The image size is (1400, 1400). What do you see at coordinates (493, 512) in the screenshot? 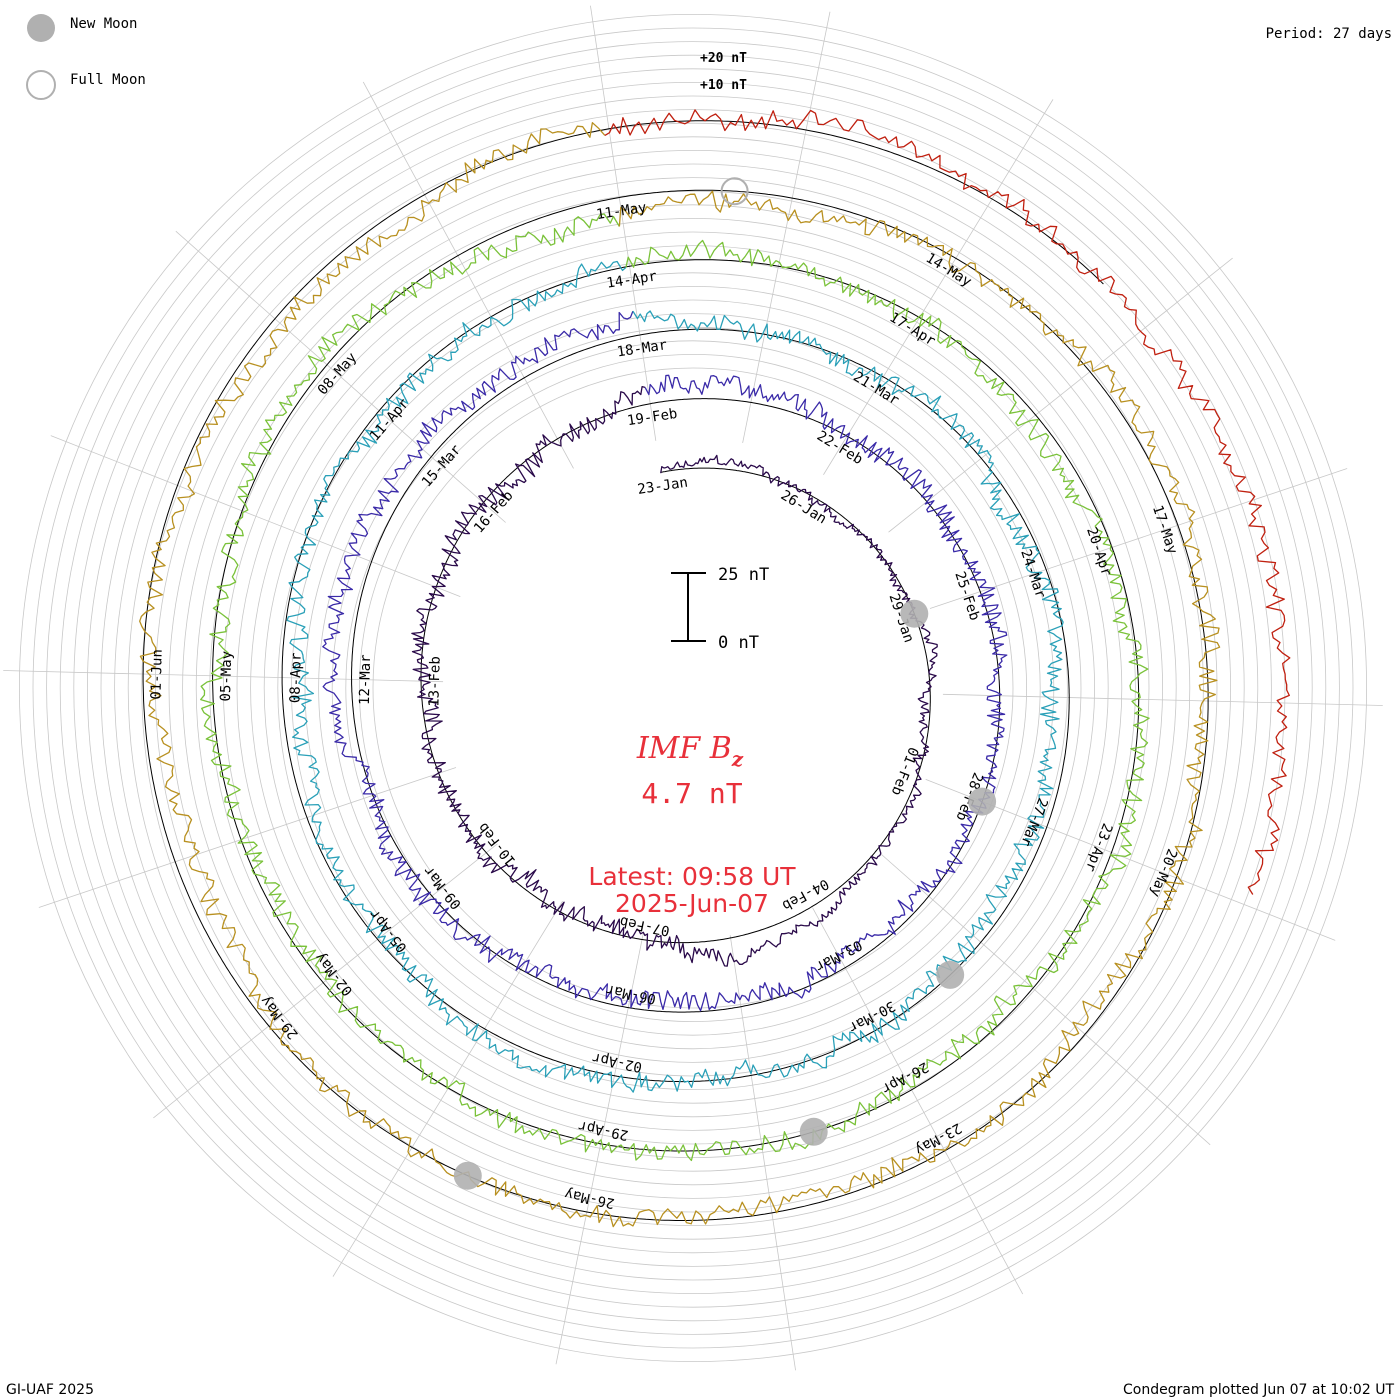
I see `date-label: 16-Feb` at bounding box center [493, 512].